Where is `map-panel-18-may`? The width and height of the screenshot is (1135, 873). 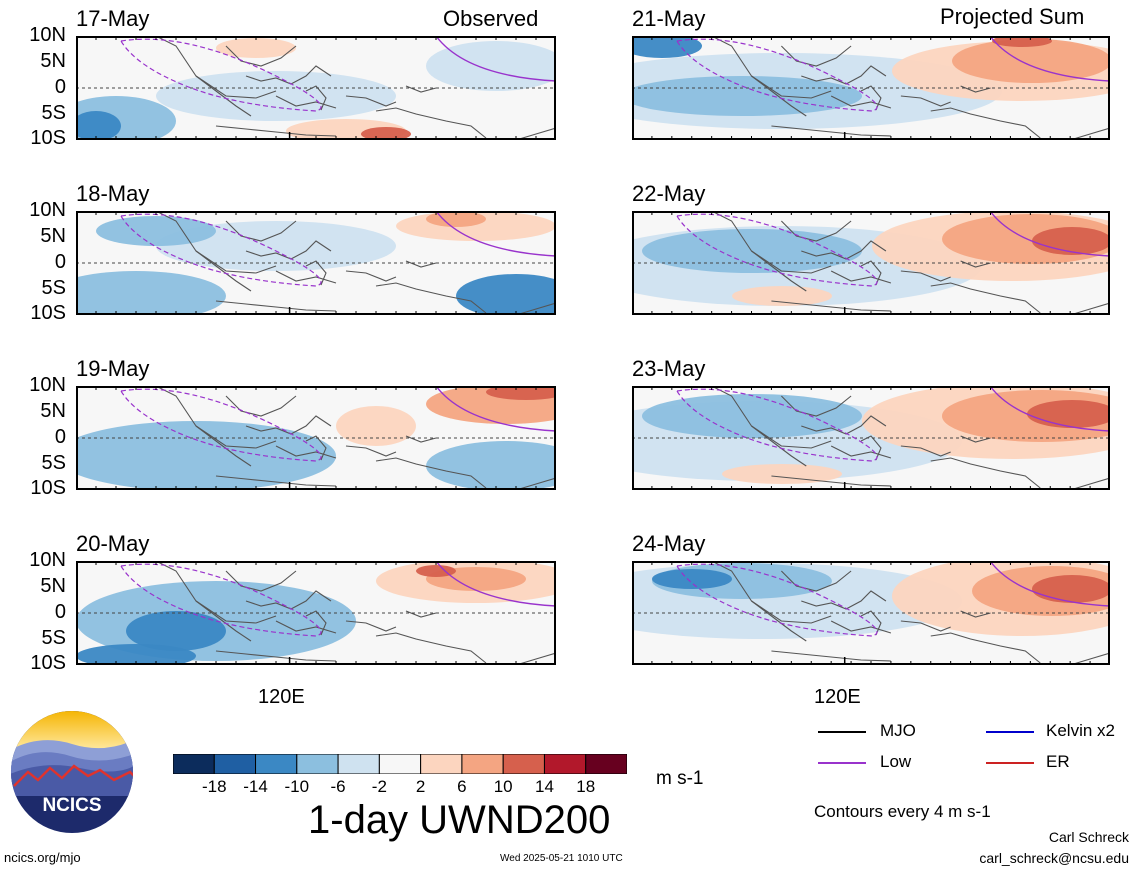
map-panel-18-may is located at coordinates (316, 263).